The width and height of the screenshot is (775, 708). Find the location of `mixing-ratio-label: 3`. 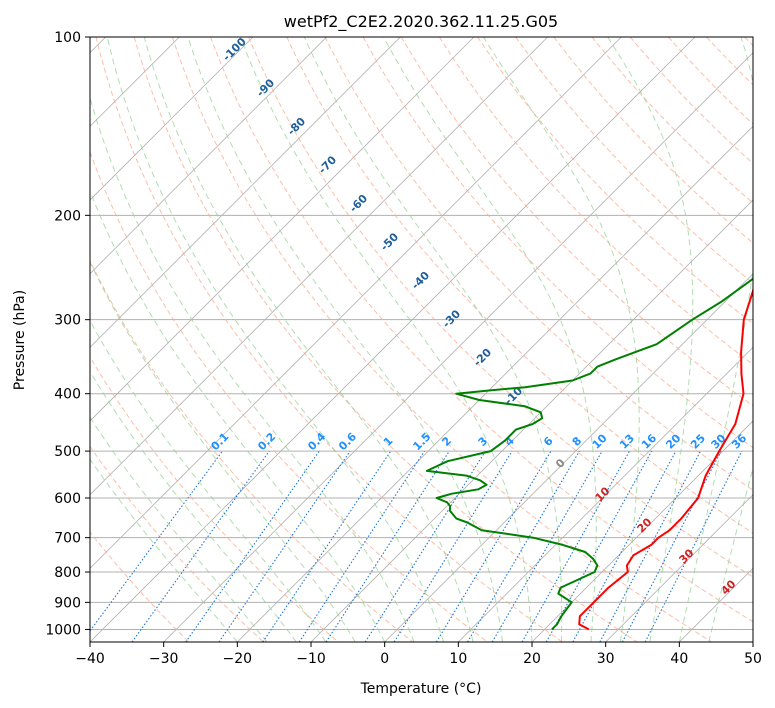

mixing-ratio-label: 3 is located at coordinates (483, 441).